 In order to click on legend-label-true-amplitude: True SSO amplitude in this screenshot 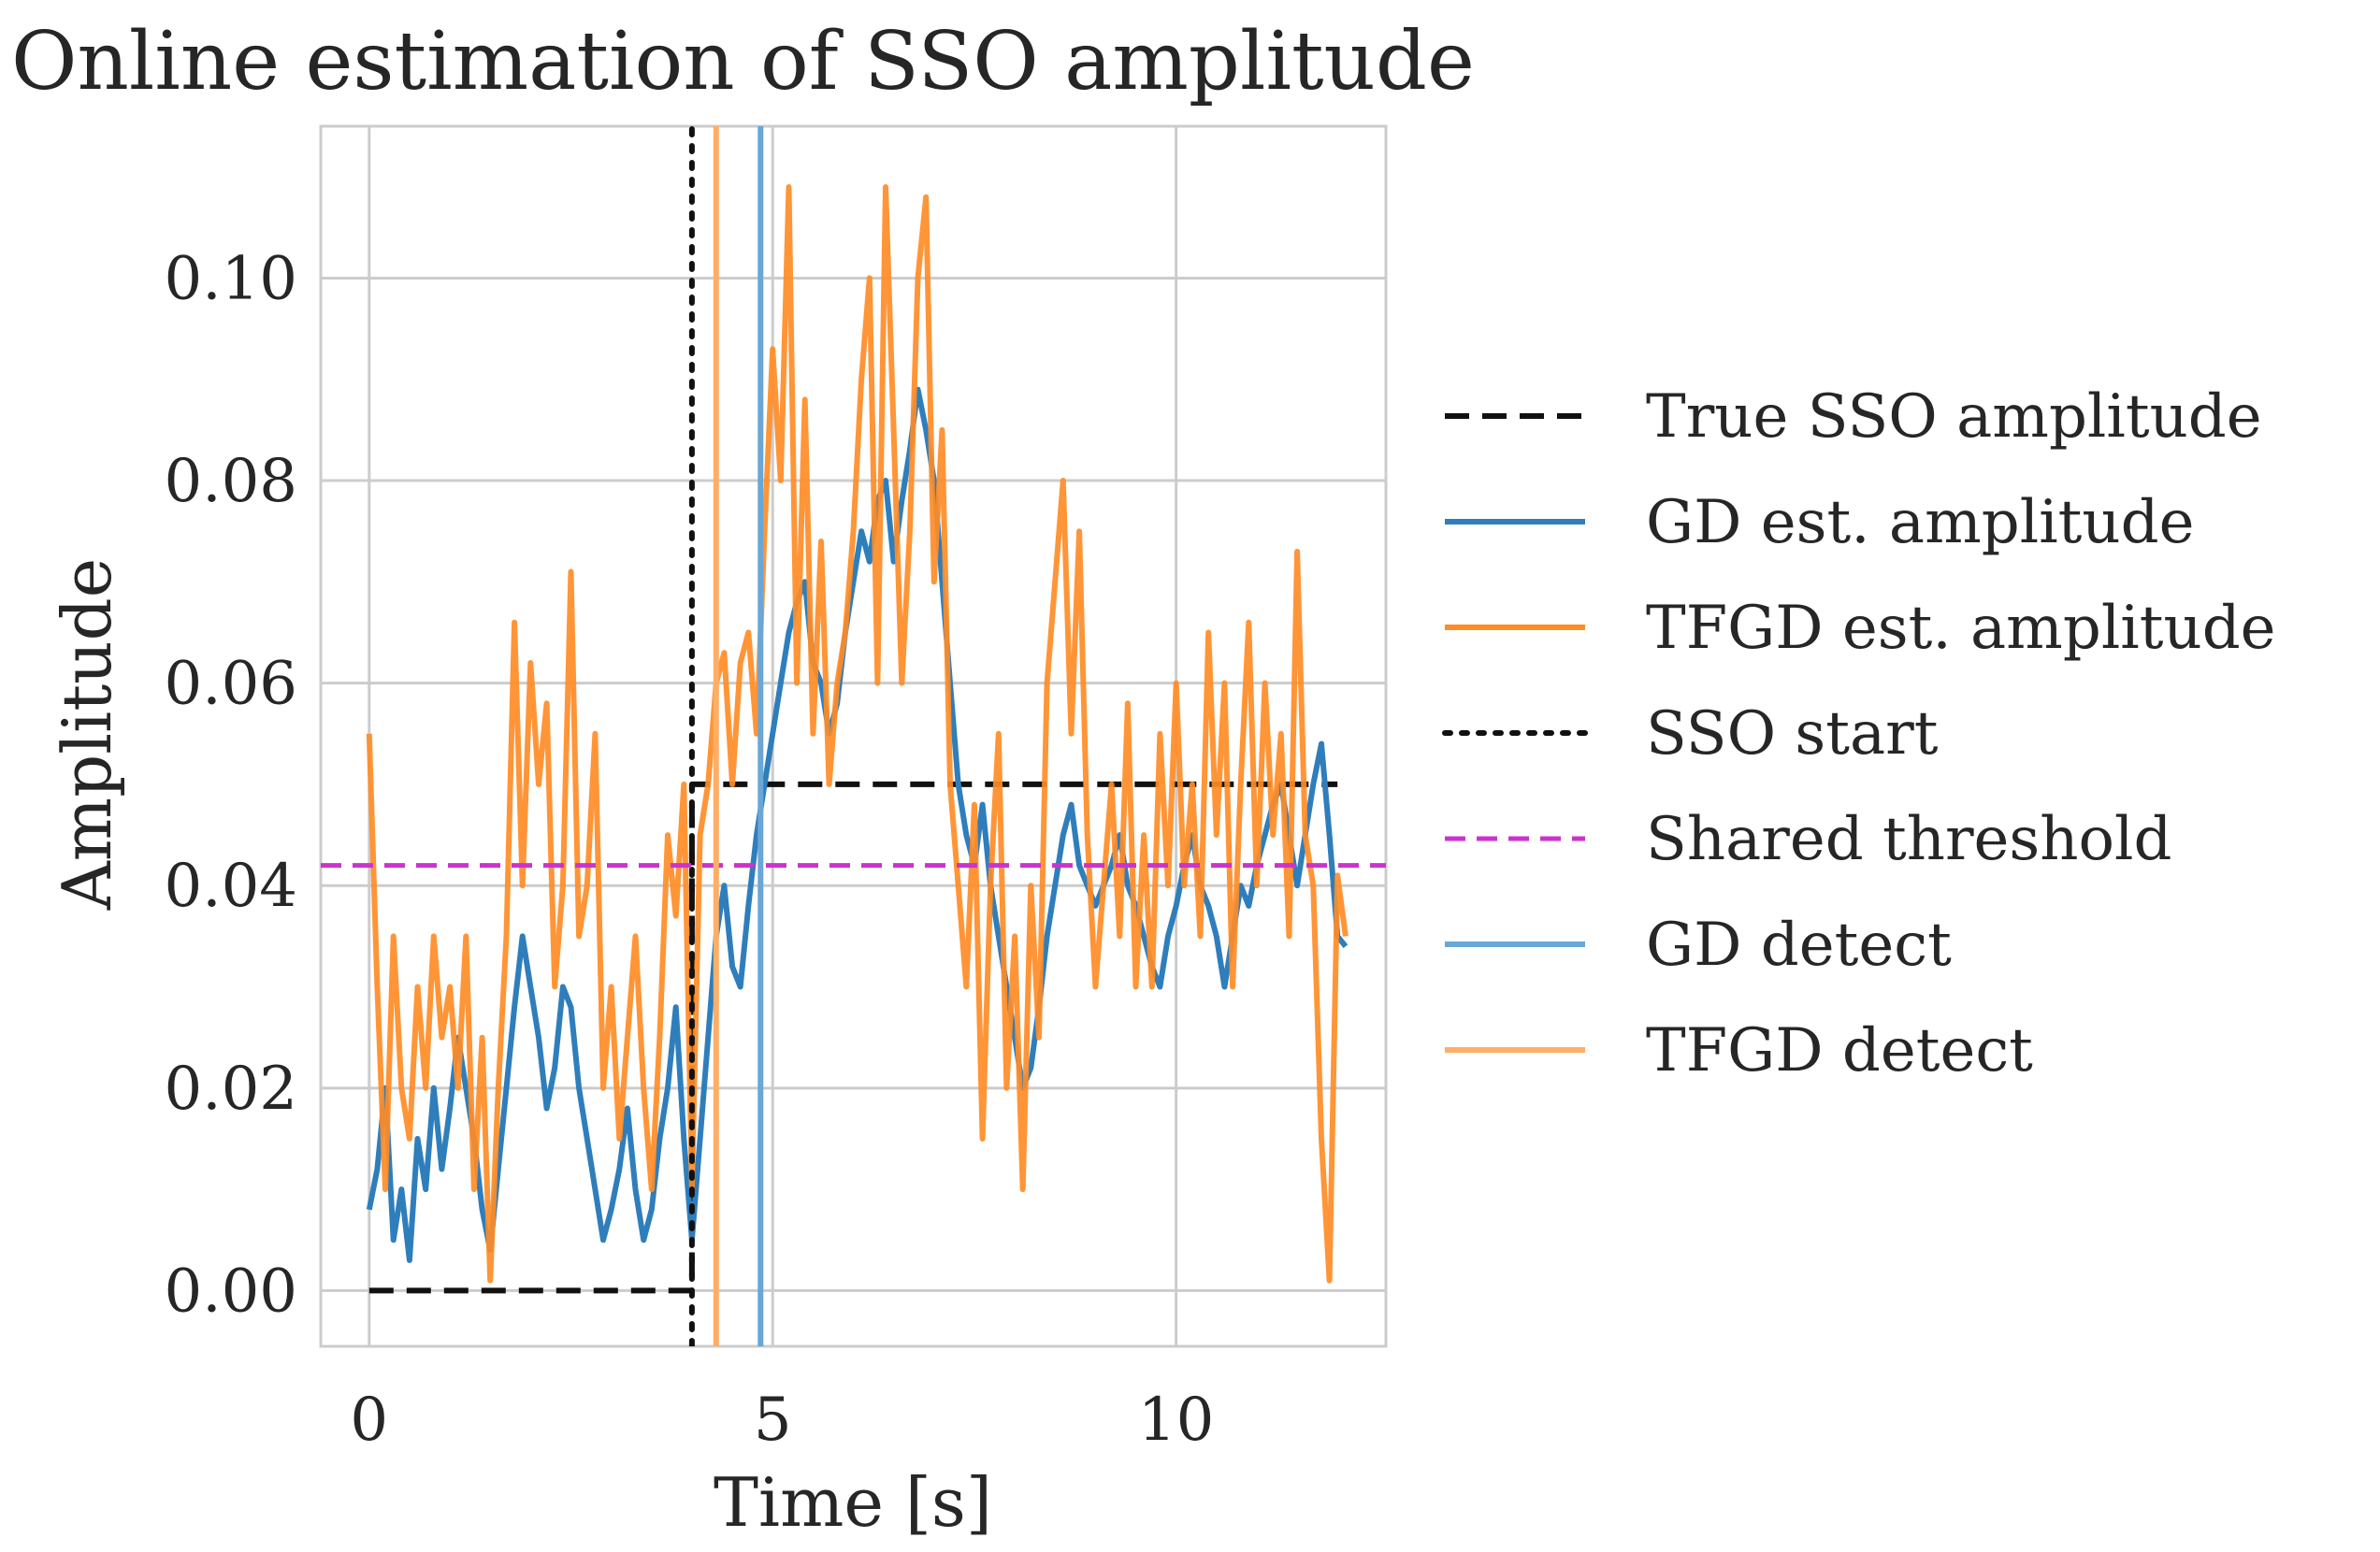, I will do `click(1954, 417)`.